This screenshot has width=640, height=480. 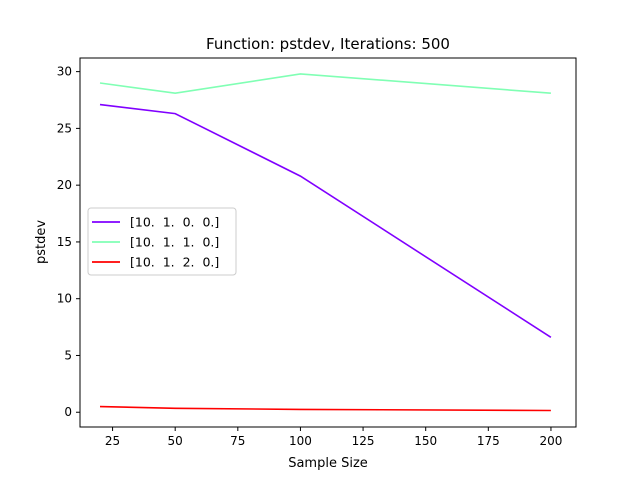 What do you see at coordinates (175, 441) in the screenshot?
I see `x-tick-label: 50` at bounding box center [175, 441].